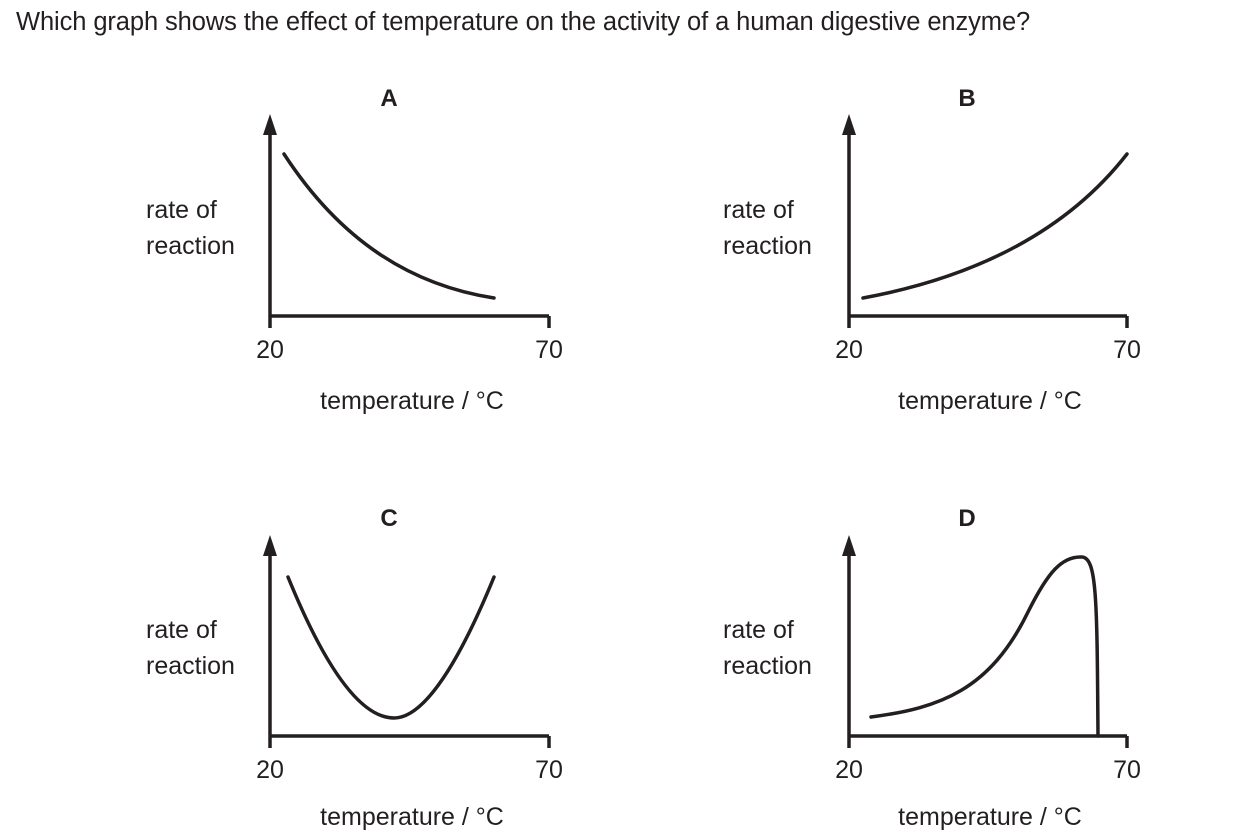 The image size is (1248, 840). I want to click on panel-c-letter: C, so click(388, 518).